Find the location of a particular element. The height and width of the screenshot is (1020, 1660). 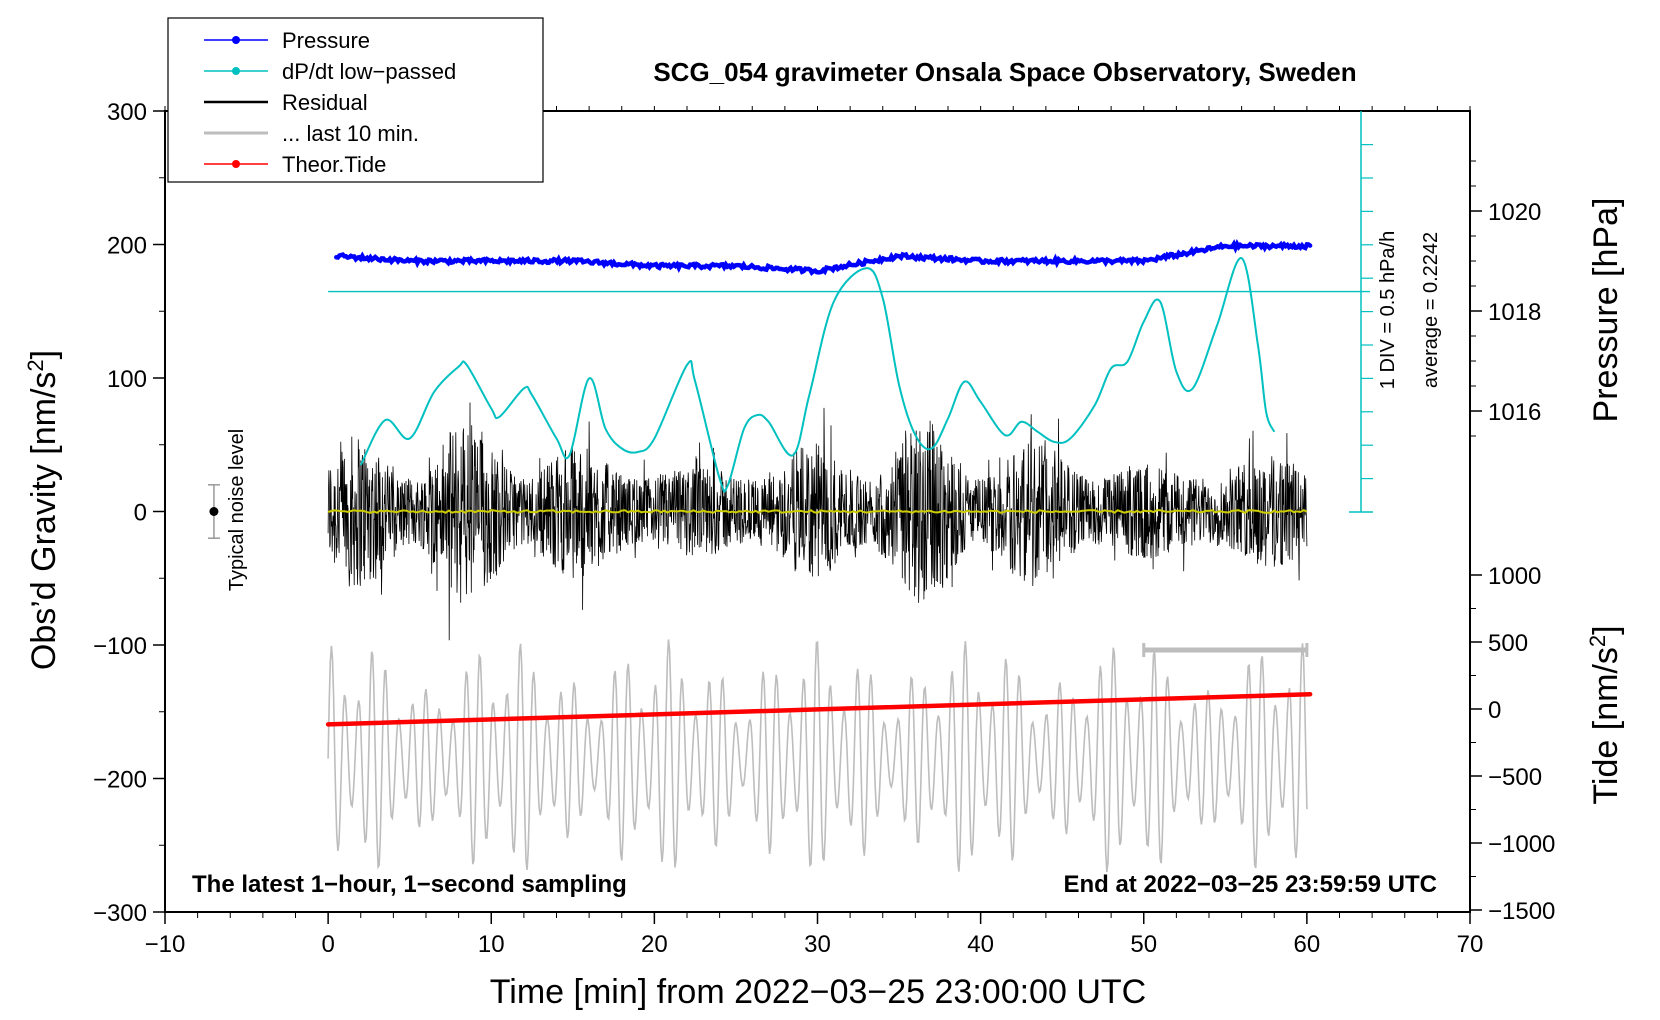

x-axis-label: Time [min] from 2022−03−25 23:00:00 UTC is located at coordinates (818, 992).